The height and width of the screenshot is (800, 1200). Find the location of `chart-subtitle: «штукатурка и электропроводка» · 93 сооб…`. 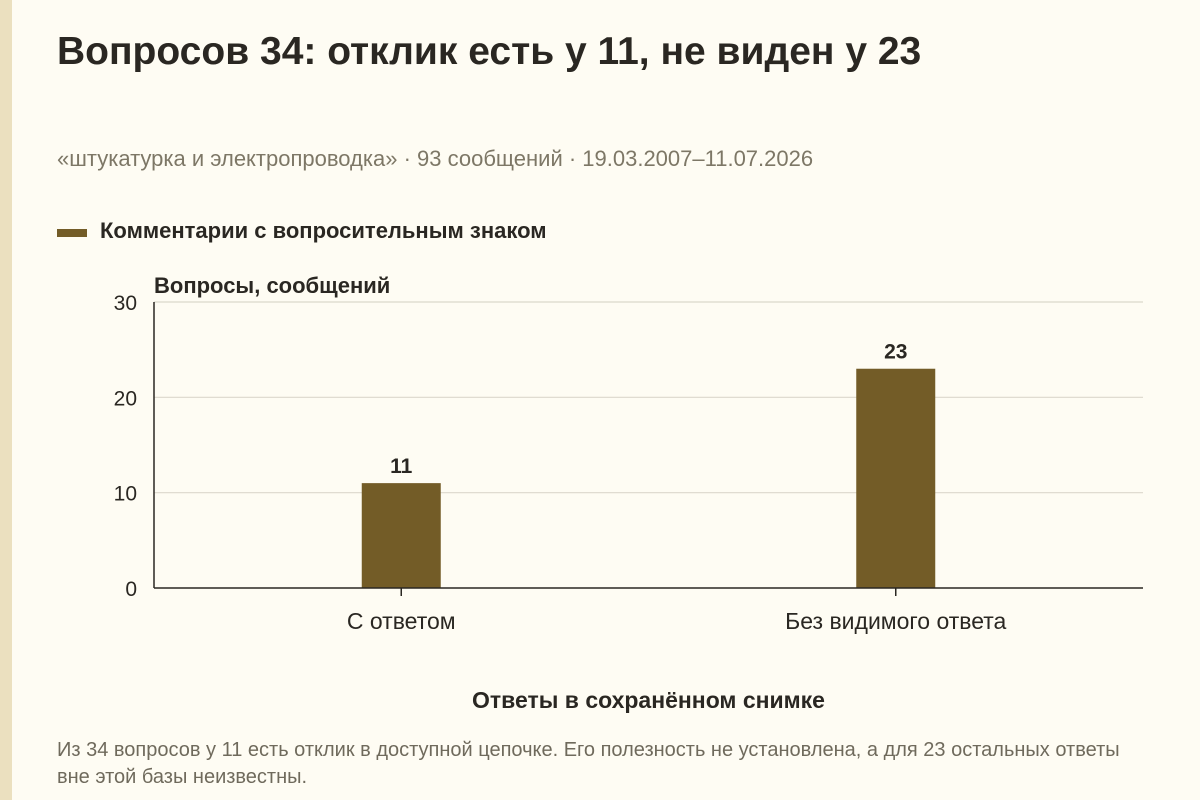

chart-subtitle: «штукатурка и электропроводка» · 93 сооб… is located at coordinates (435, 158).